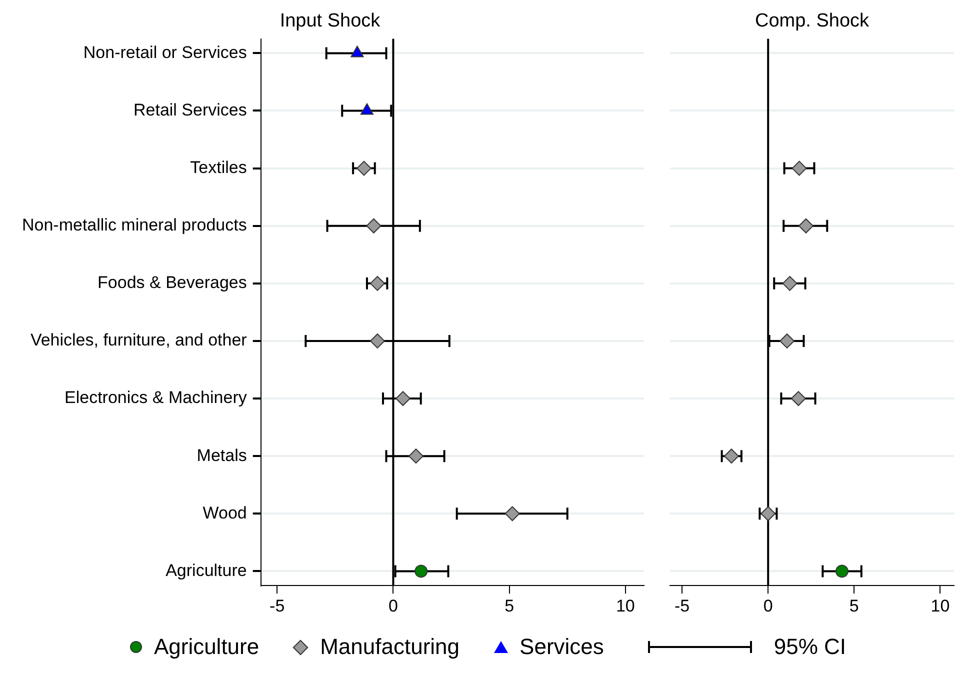 The height and width of the screenshot is (696, 976). What do you see at coordinates (218, 167) in the screenshot?
I see `y-tick-label: Textiles` at bounding box center [218, 167].